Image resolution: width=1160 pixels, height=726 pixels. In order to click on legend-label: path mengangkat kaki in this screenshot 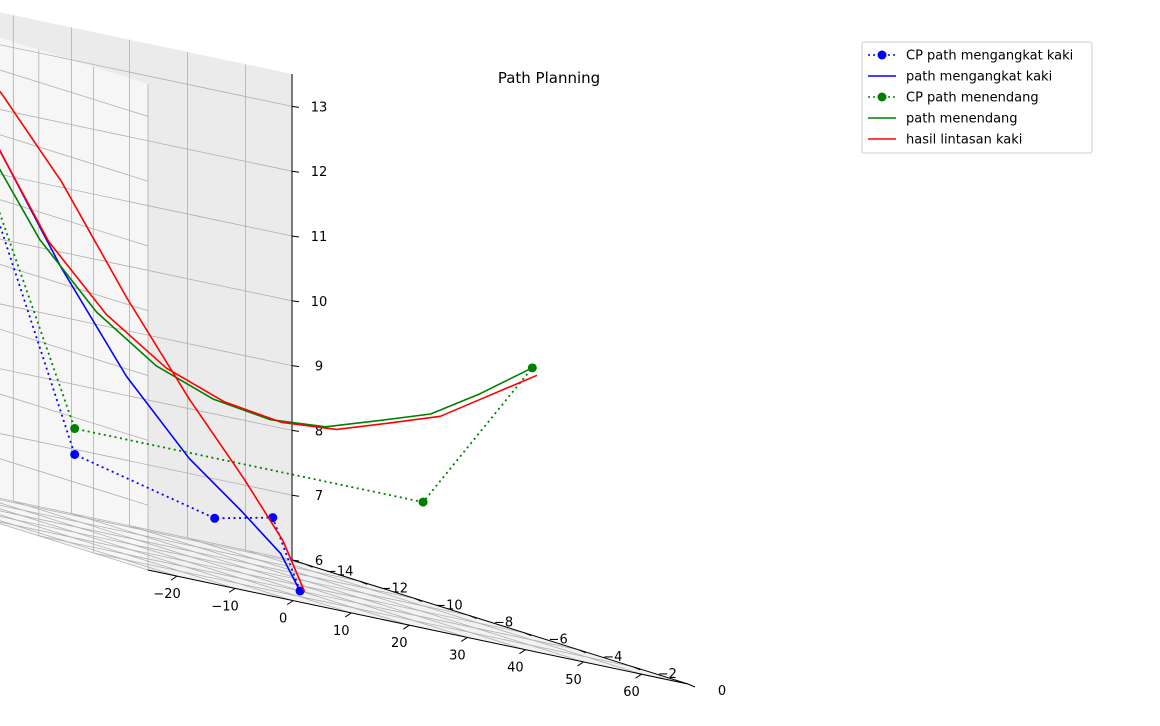, I will do `click(979, 77)`.